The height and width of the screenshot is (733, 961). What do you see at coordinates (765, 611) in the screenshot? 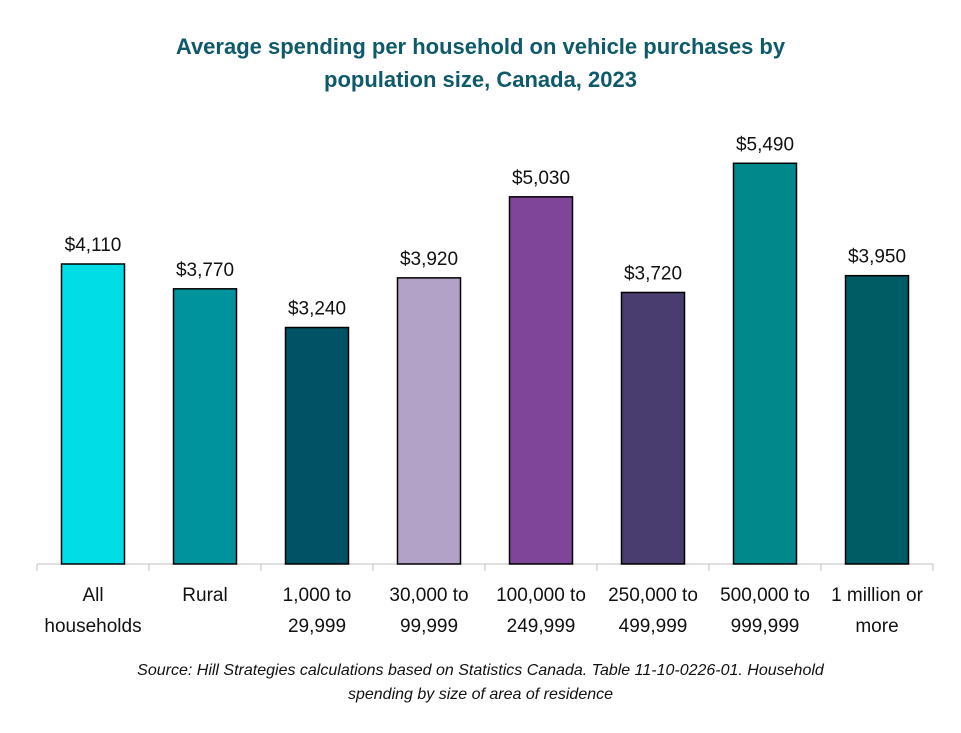
I see `category-label: 500,000 to 999,999` at bounding box center [765, 611].